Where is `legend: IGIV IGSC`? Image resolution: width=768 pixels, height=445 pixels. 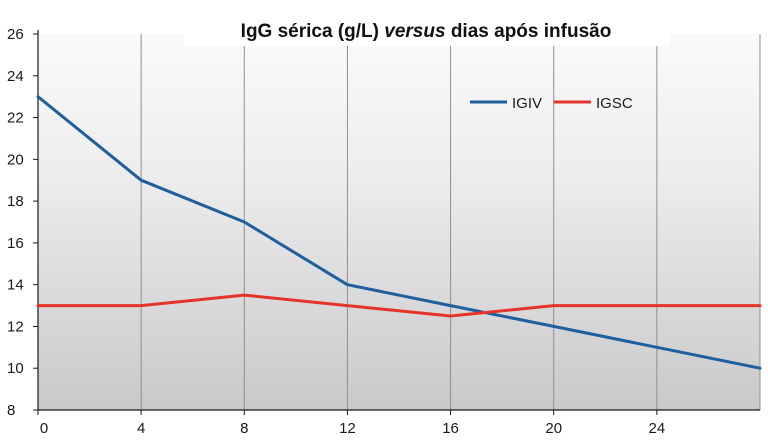
legend: IGIV IGSC is located at coordinates (551, 103).